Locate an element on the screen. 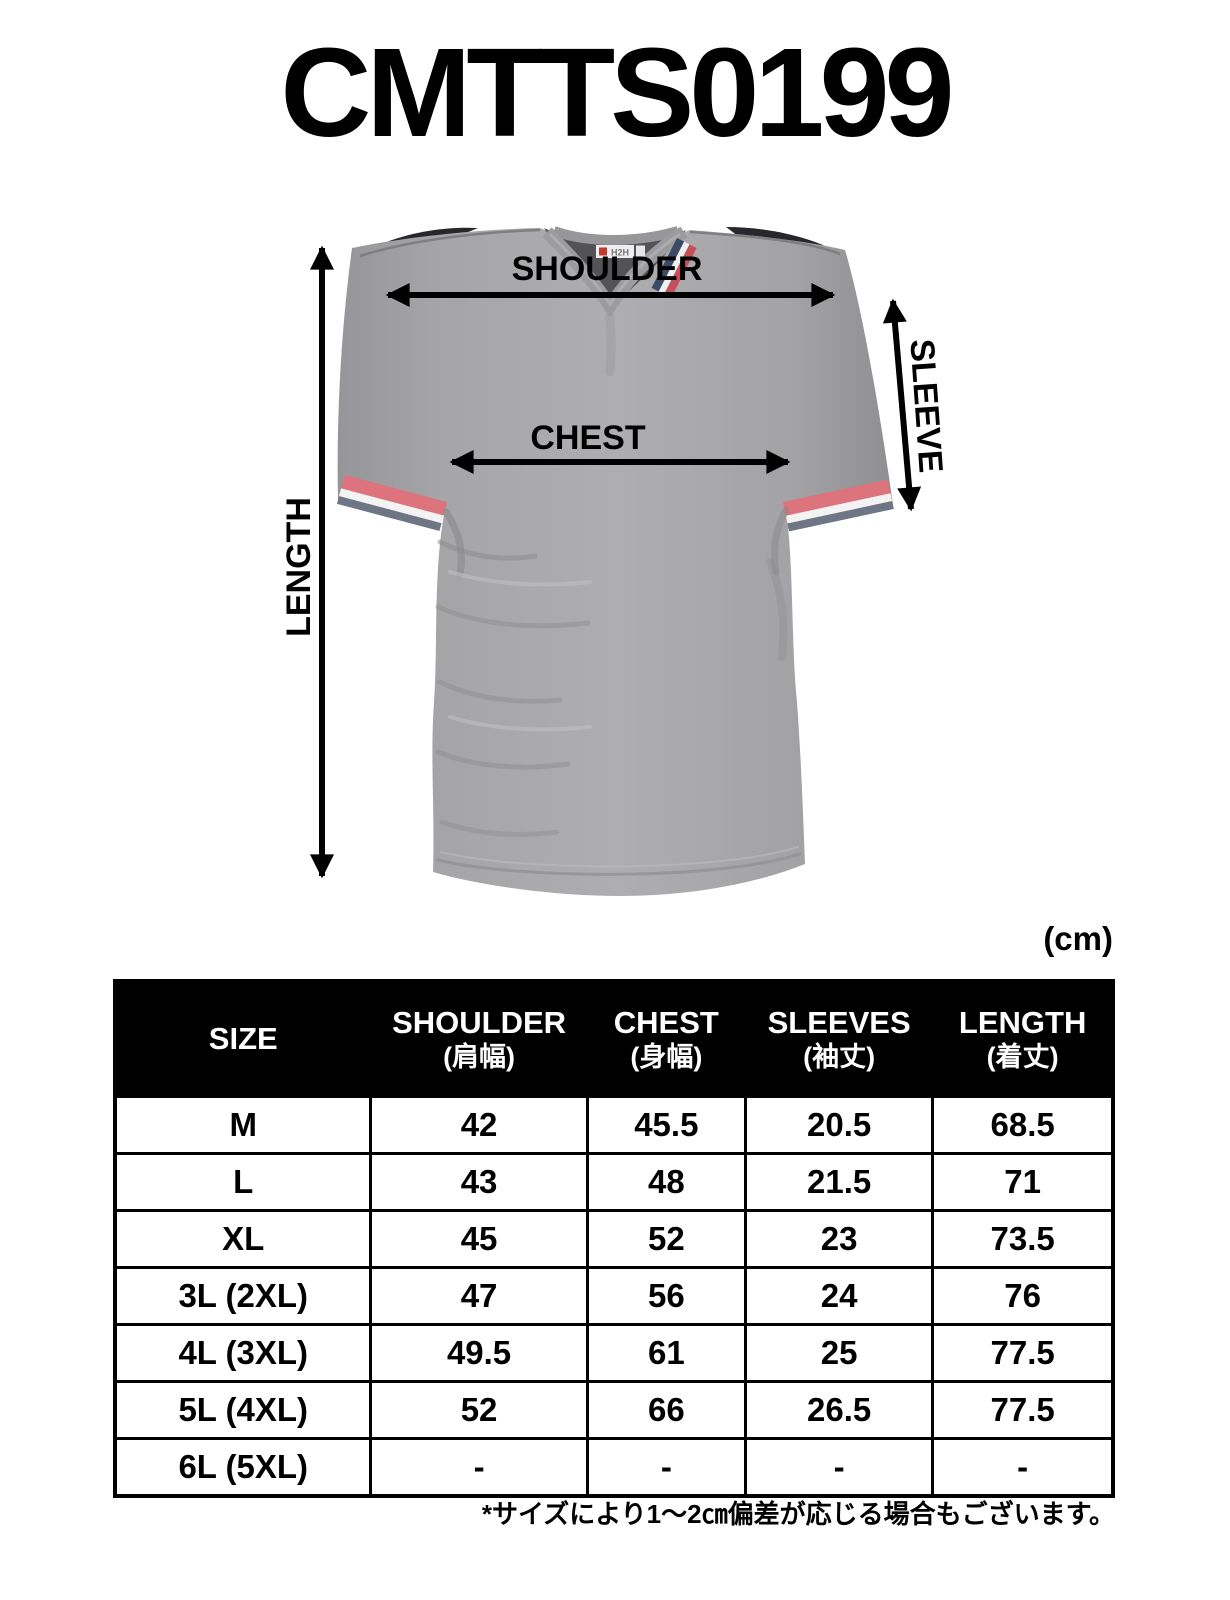  chest-cell: - is located at coordinates (666, 1467).